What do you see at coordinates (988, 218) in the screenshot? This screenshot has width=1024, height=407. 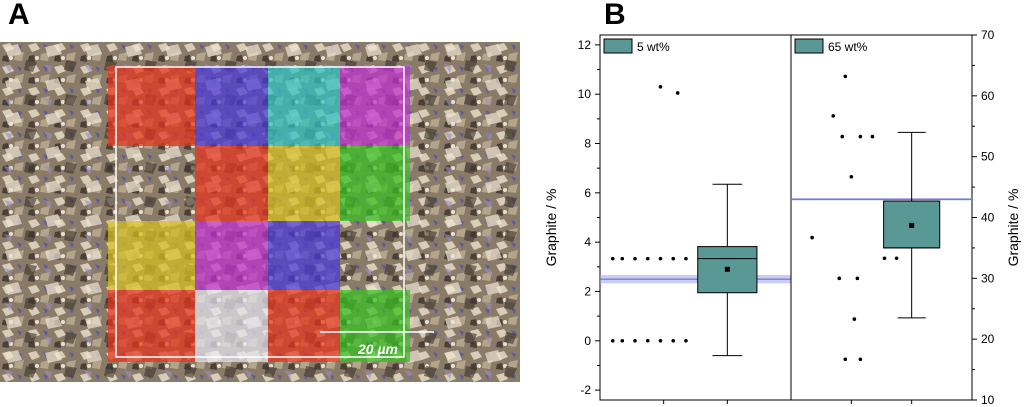 I see `y-tick-label: 40` at bounding box center [988, 218].